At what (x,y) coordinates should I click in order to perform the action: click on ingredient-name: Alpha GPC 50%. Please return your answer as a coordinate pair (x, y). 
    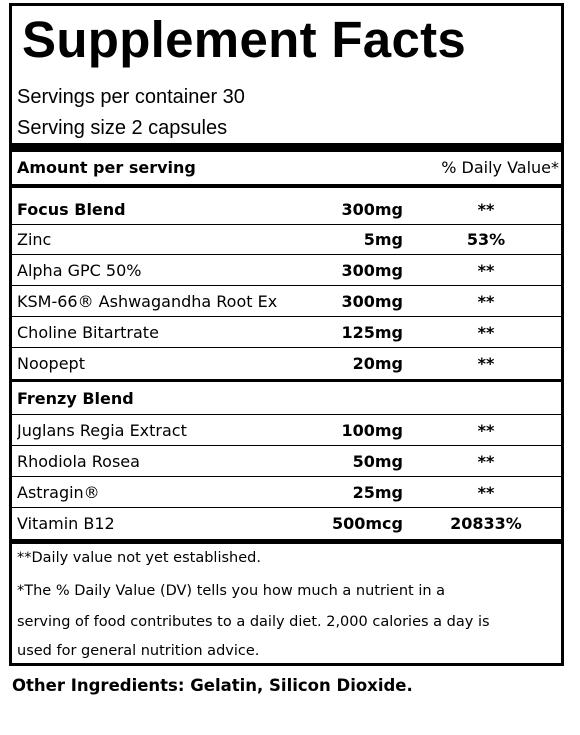
    Looking at the image, I should click on (79, 270).